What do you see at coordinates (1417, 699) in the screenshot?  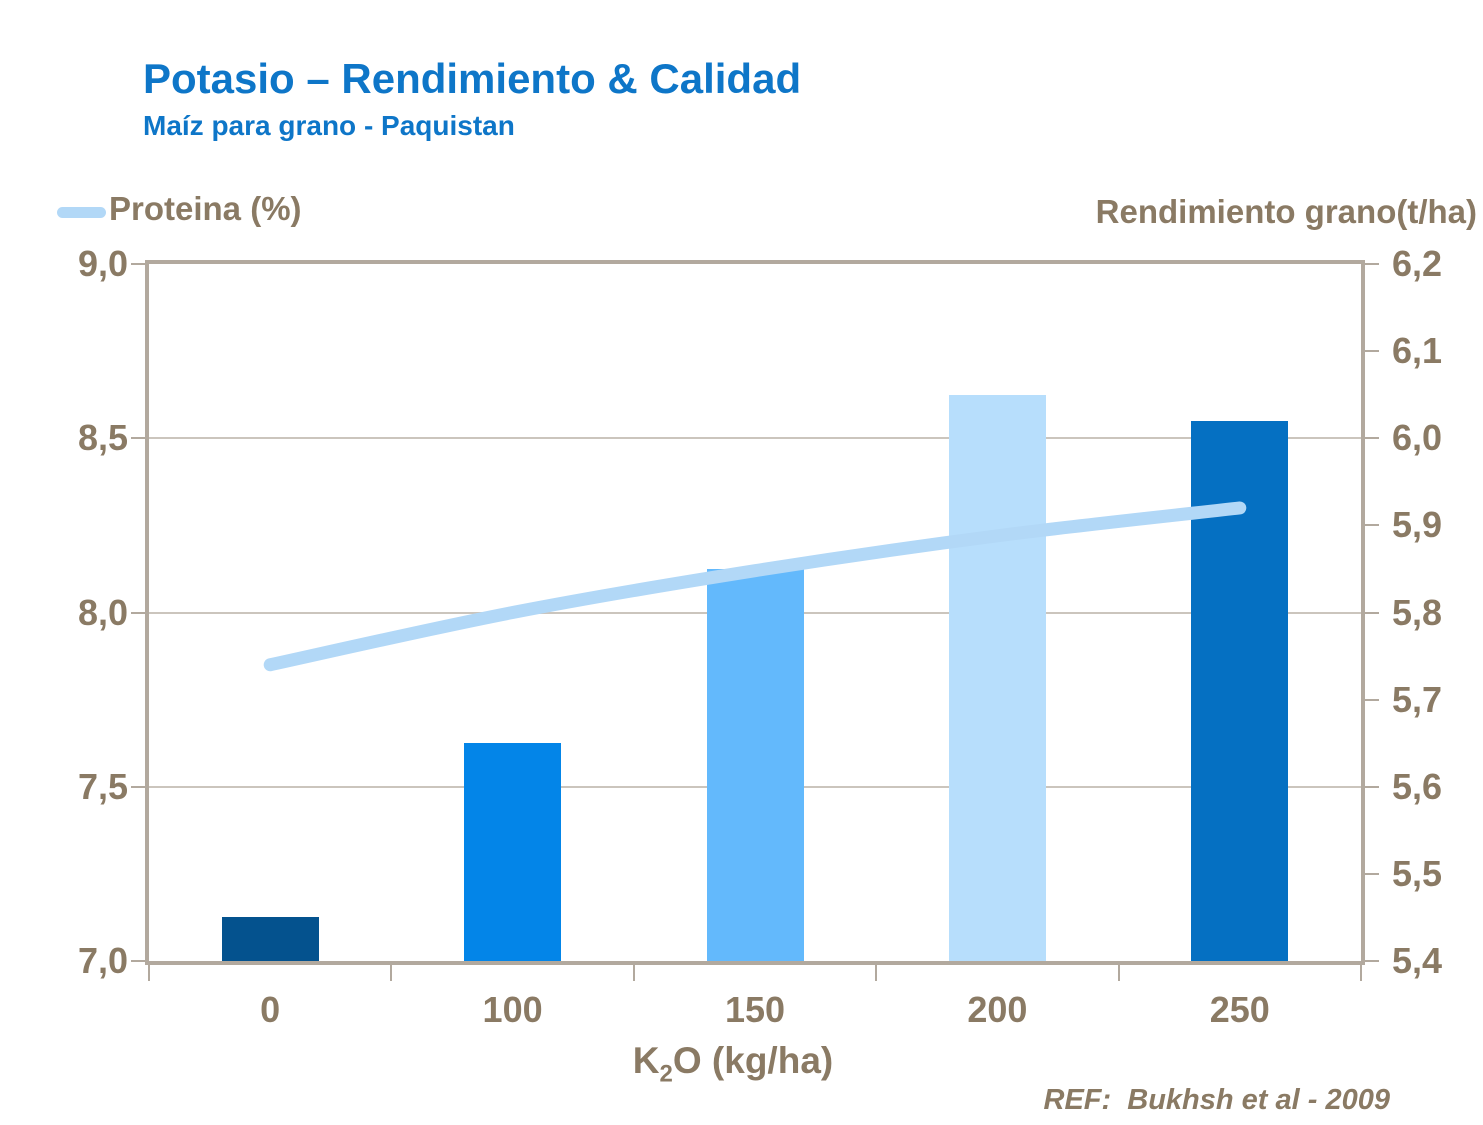 I see `right-axis-tick-label: 5,7` at bounding box center [1417, 699].